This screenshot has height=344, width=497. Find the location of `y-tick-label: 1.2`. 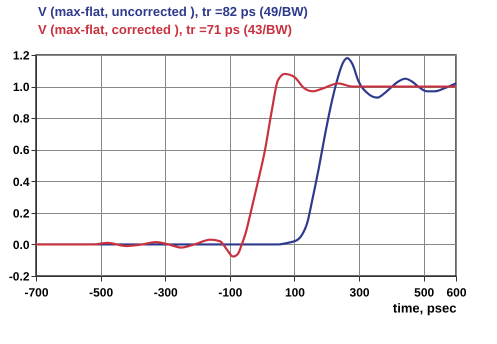

y-tick-label: 1.2 is located at coordinates (21, 55).